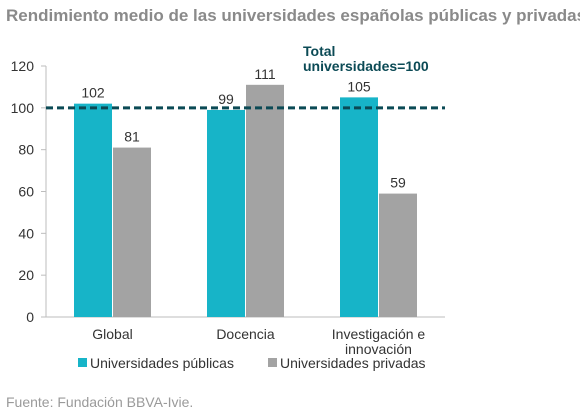 The height and width of the screenshot is (419, 580). Describe the element at coordinates (26, 192) in the screenshot. I see `y-tick-label: 60` at that location.